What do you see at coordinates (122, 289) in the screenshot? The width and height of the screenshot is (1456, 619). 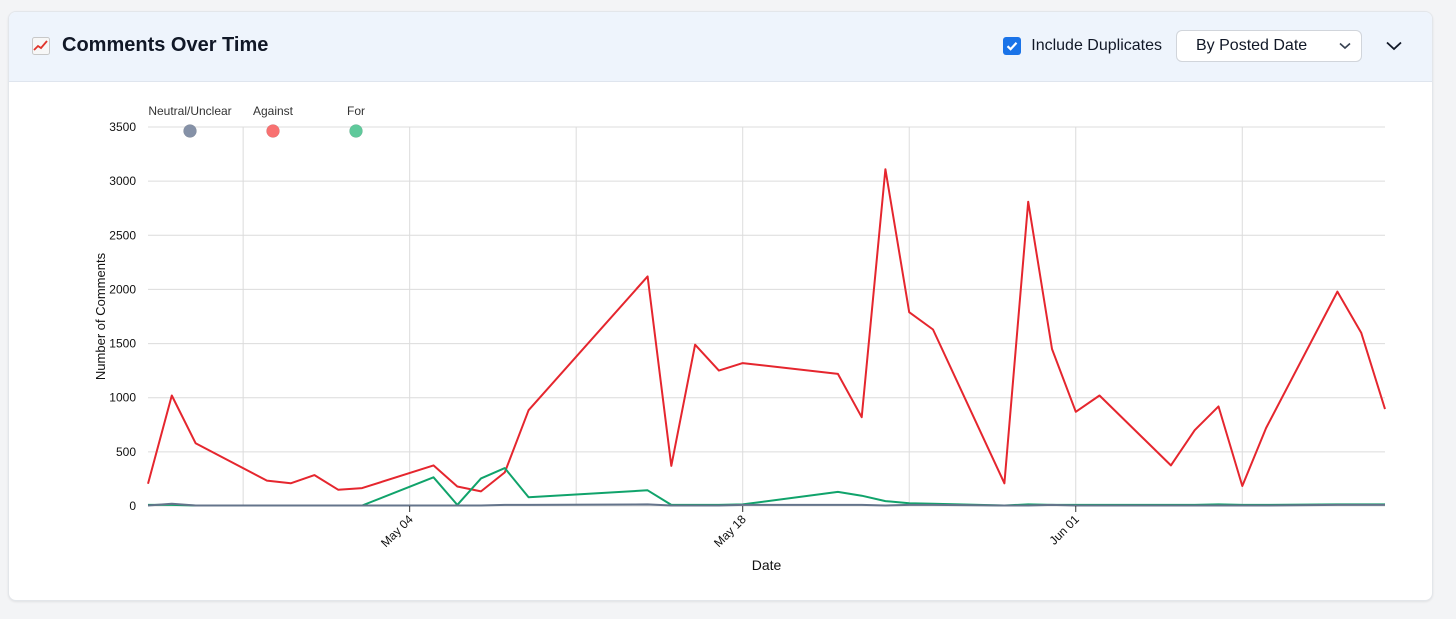 I see `y-tick-label: 2000` at bounding box center [122, 289].